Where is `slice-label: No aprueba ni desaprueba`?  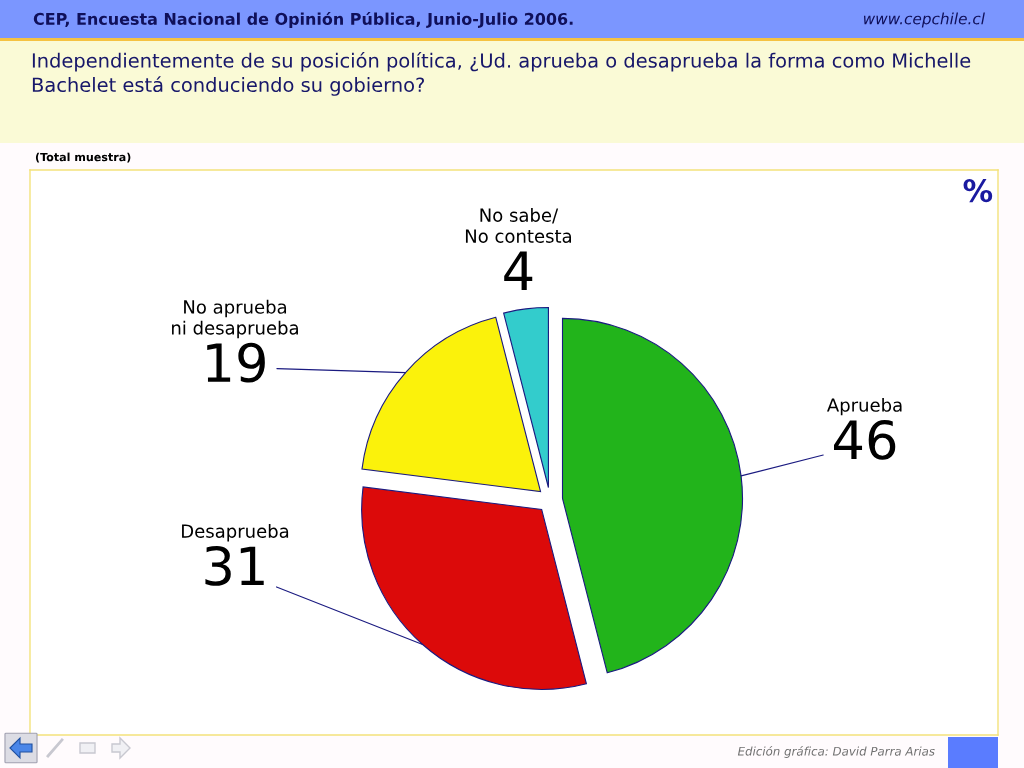
slice-label: No aprueba ni desaprueba is located at coordinates (235, 319).